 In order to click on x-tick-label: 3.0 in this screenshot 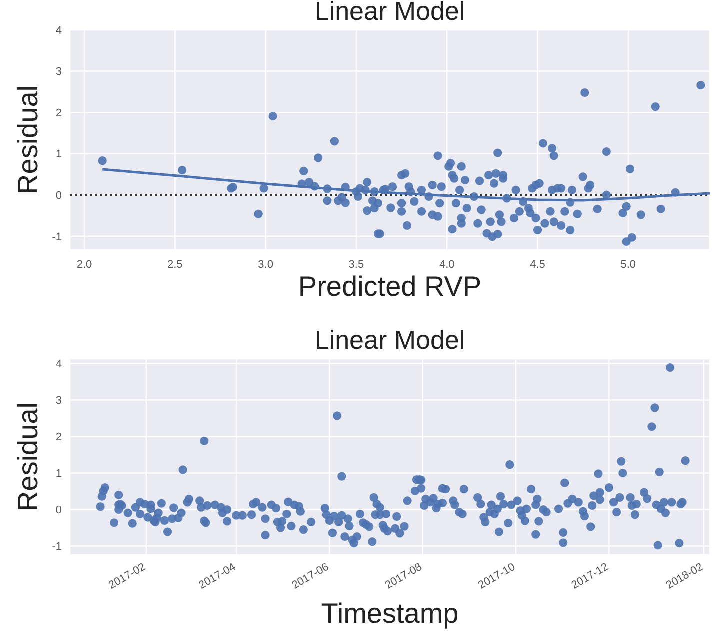, I will do `click(266, 265)`.